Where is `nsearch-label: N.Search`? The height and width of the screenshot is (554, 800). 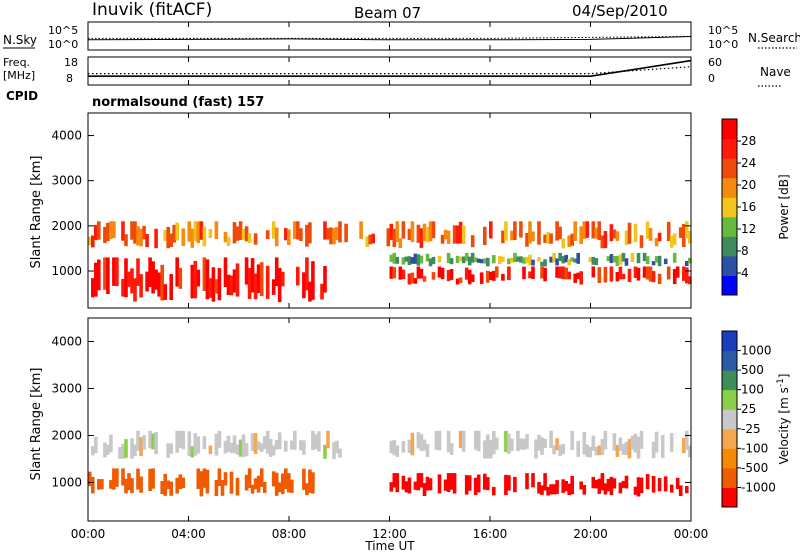 nsearch-label: N.Search is located at coordinates (774, 38).